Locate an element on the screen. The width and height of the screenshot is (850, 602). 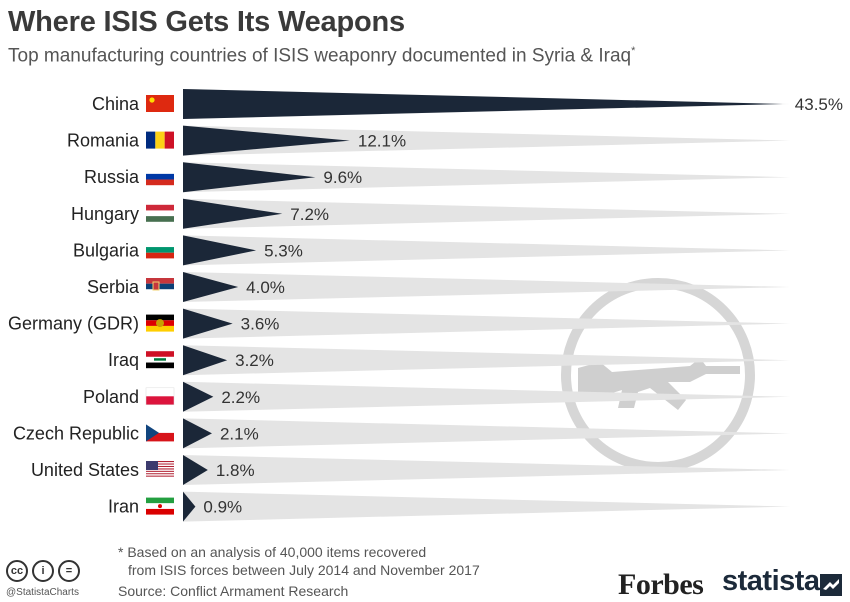
bar-row: United States 1.8% is located at coordinates (410, 470).